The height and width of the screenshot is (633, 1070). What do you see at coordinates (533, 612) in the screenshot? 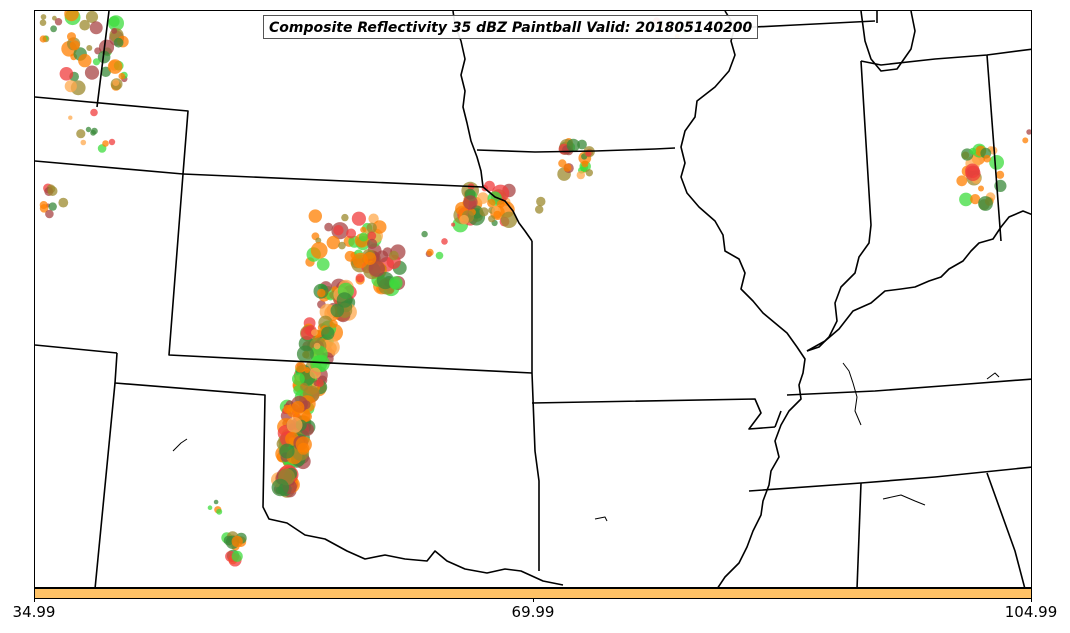
I see `colorbar-tick-label-mid: 69.99` at bounding box center [533, 612].